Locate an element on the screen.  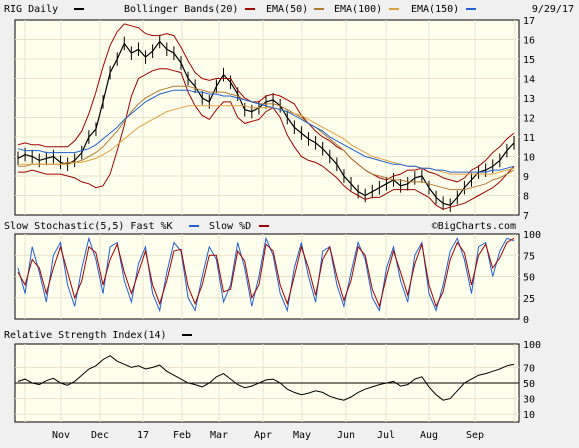
rsi-yaxis-labels: 10 30 50 70 100 is located at coordinates (532, 380).